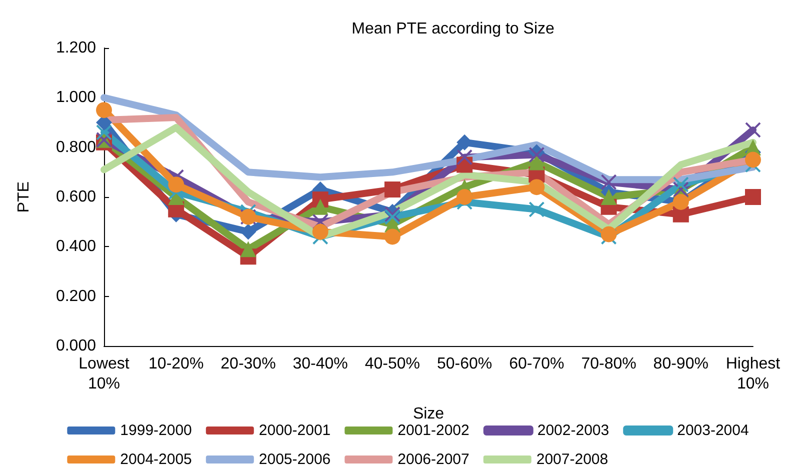 This screenshot has height=476, width=808. I want to click on legend-label: 2002-2003, so click(573, 430).